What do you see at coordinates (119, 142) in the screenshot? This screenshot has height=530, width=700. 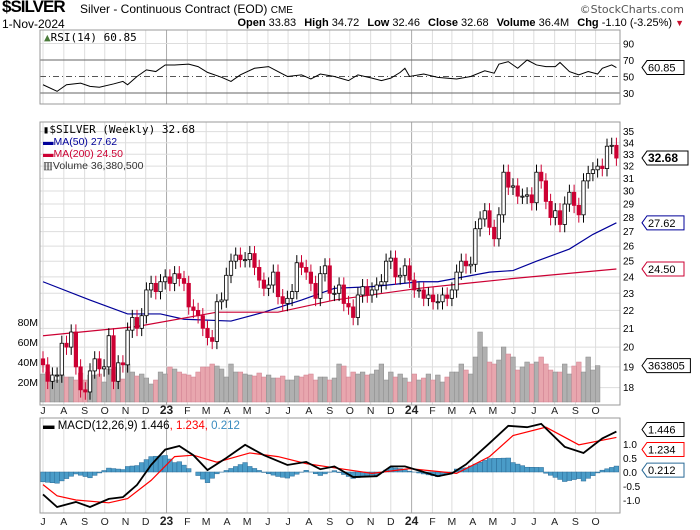 I see `ma50-legend: ▬MA(50) 27.62` at bounding box center [119, 142].